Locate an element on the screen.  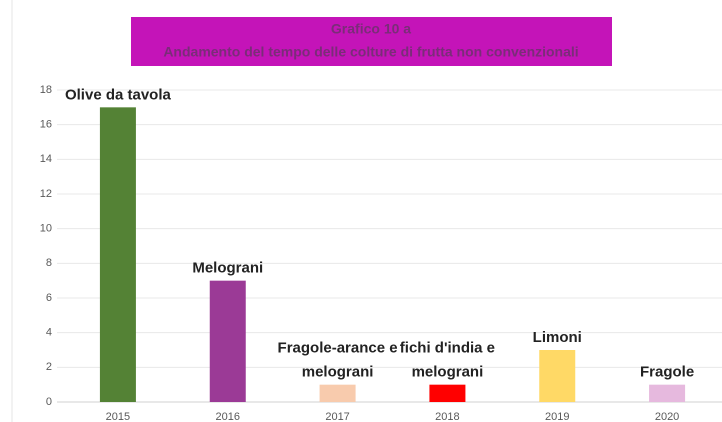
bar-label: Melograni is located at coordinates (227, 268).